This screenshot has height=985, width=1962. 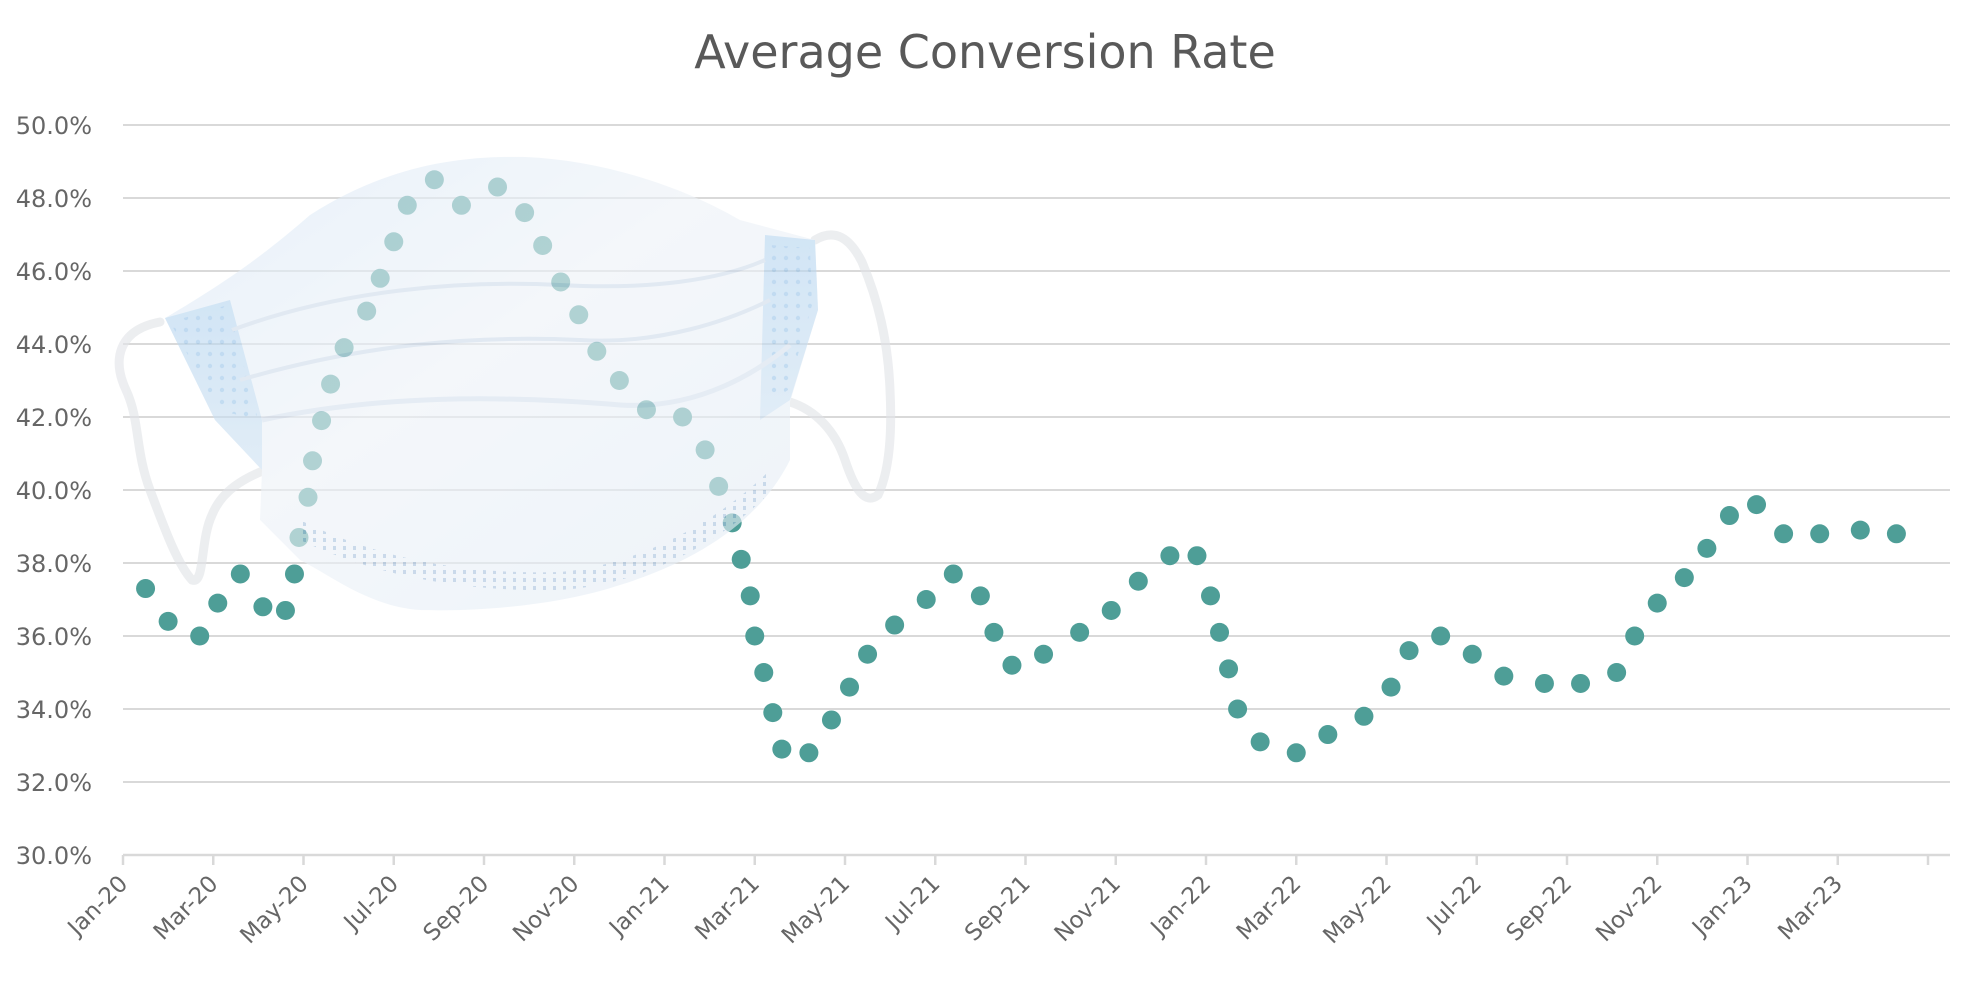 I want to click on x-tick-label: Jan-21, so click(x=638, y=906).